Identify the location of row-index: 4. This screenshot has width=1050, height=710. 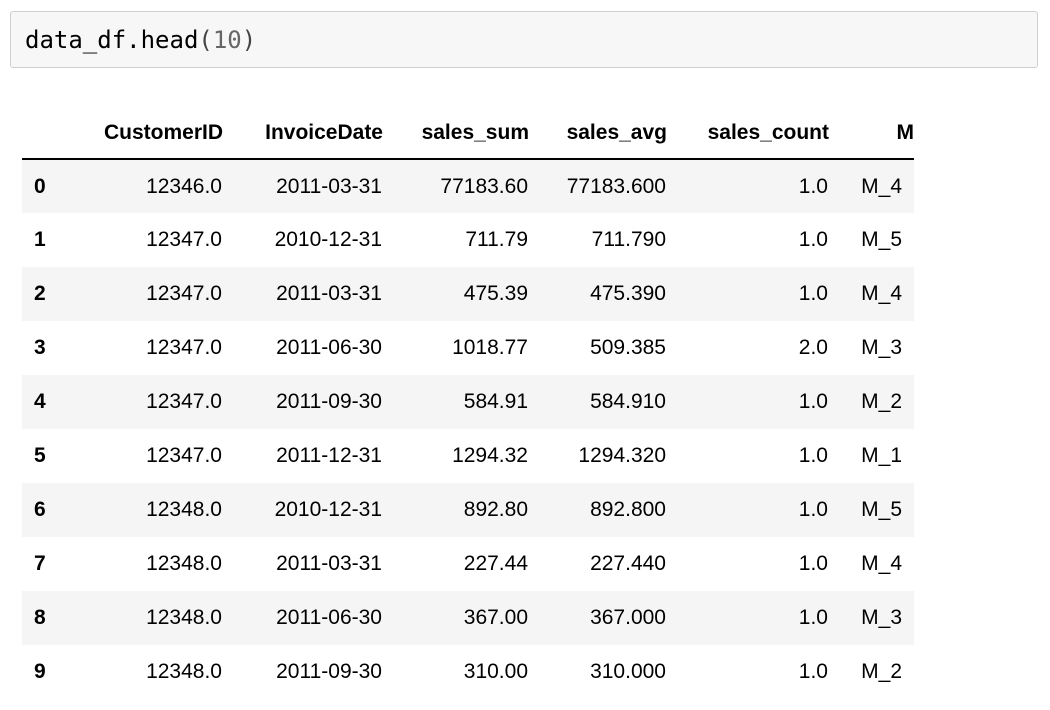
(40, 401).